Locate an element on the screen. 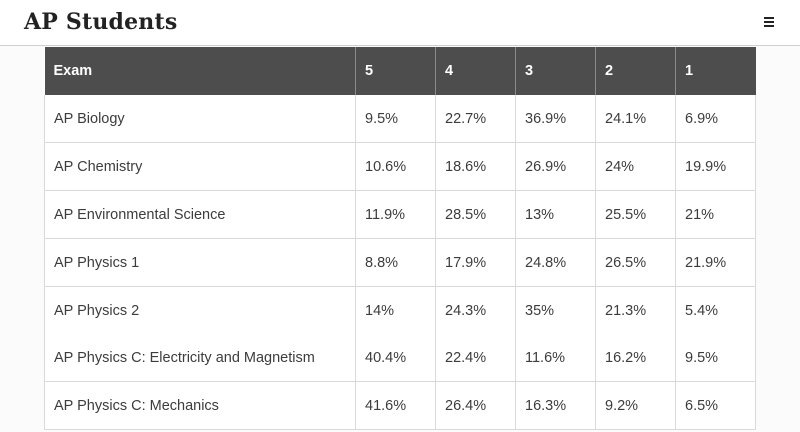 This screenshot has height=432, width=800. column-header-score-5: 5 is located at coordinates (395, 71).